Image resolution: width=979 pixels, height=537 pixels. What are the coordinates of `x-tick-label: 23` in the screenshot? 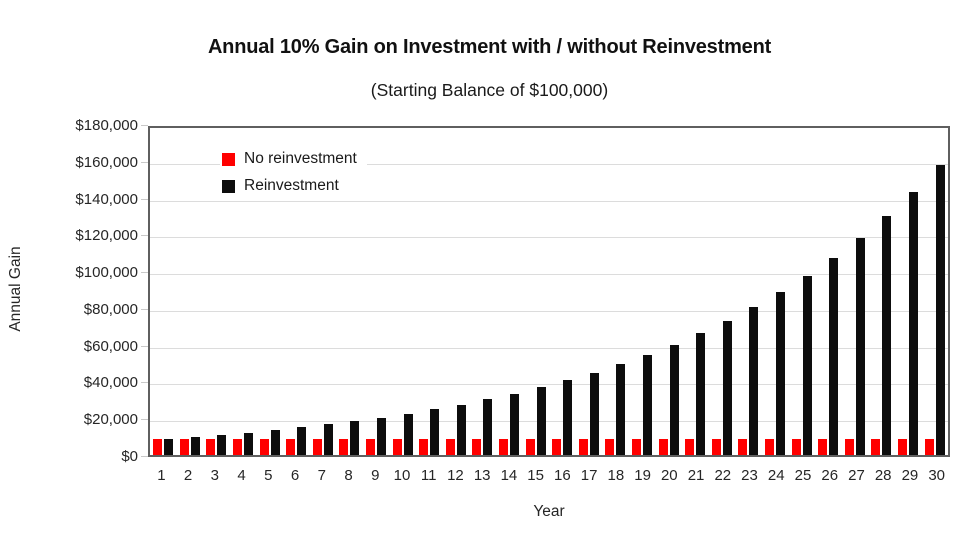 It's located at (749, 475).